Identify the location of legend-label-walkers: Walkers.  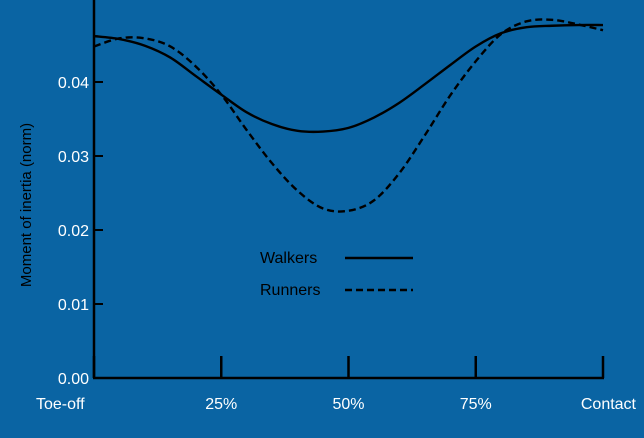
(288, 258).